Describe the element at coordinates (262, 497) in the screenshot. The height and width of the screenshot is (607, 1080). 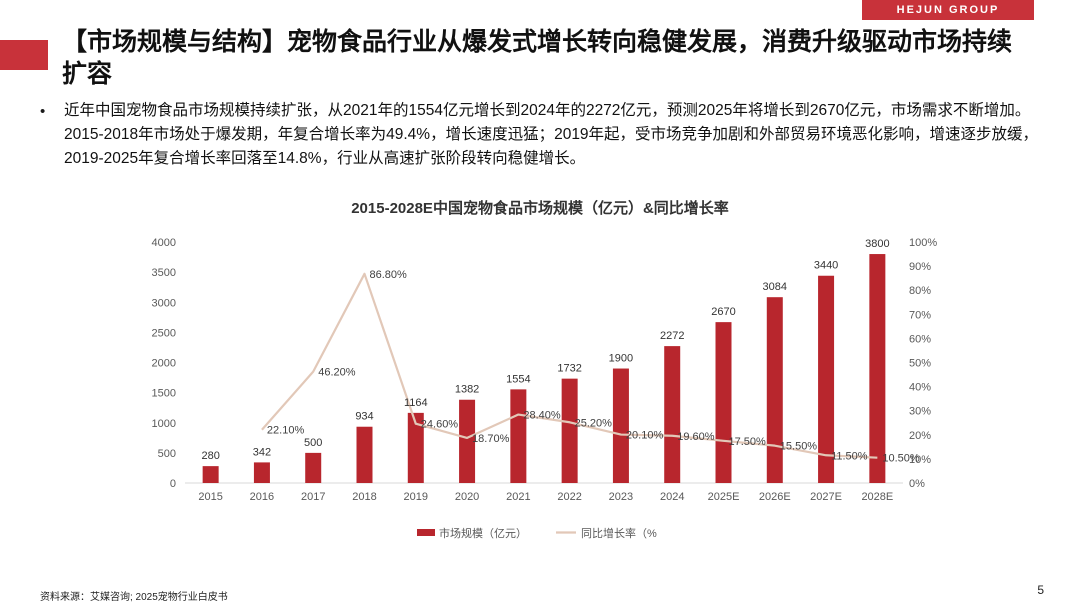
I see `x-tick-label: 2016` at that location.